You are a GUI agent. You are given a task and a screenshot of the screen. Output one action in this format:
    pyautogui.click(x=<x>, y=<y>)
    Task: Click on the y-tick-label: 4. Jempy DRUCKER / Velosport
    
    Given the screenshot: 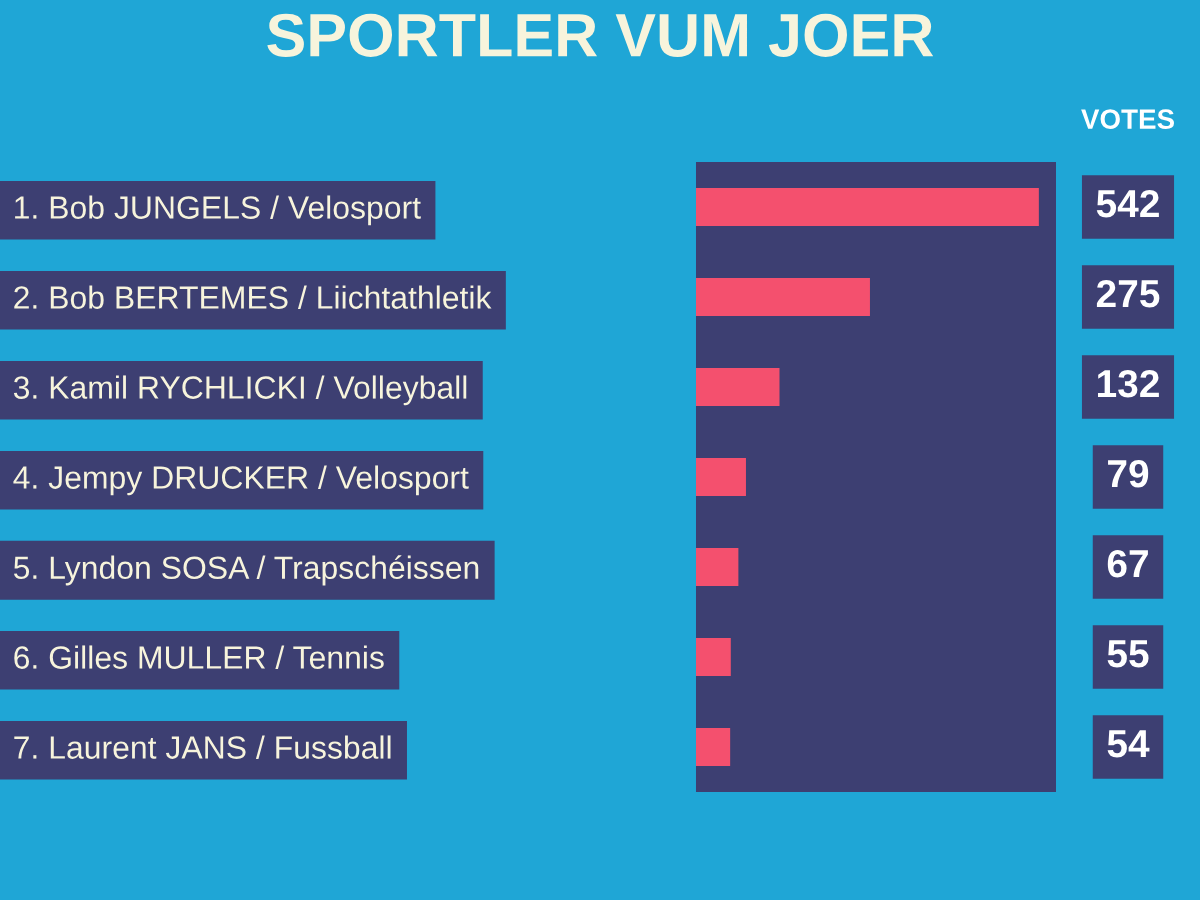 What is the action you would take?
    pyautogui.click(x=241, y=480)
    